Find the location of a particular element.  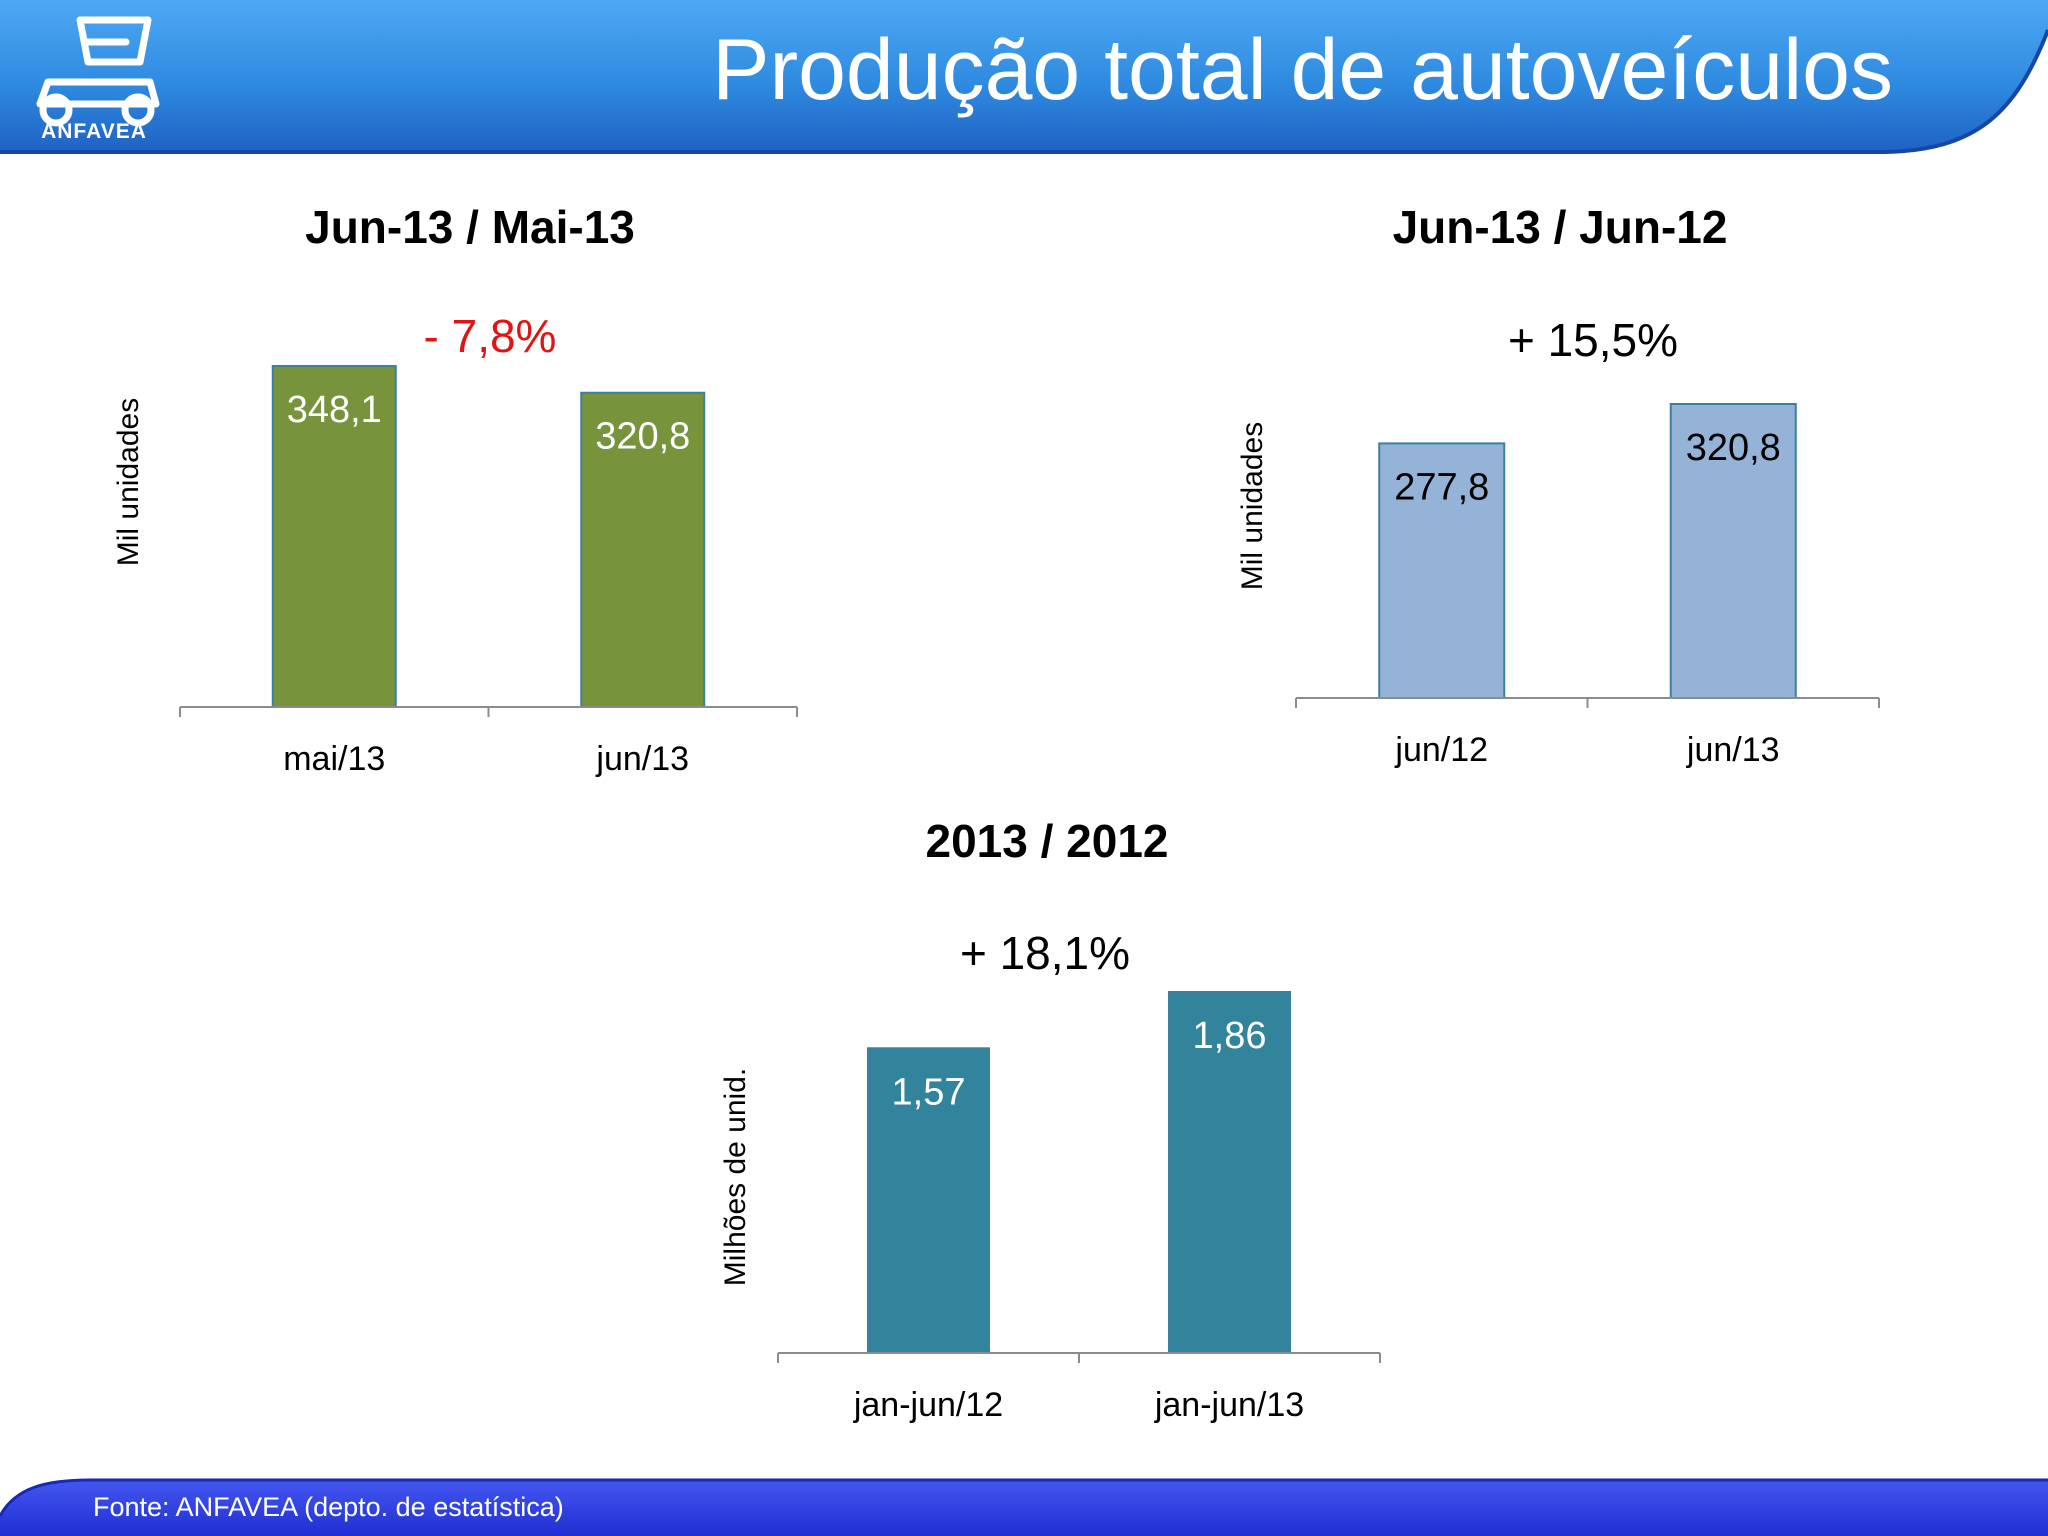

bars: 277,8 320,8 is located at coordinates (1587, 551).